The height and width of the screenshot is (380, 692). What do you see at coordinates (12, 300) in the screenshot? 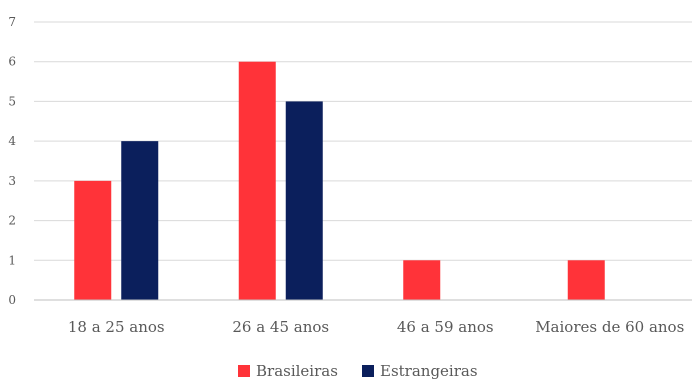
I see `y-tick-label: 0` at bounding box center [12, 300].